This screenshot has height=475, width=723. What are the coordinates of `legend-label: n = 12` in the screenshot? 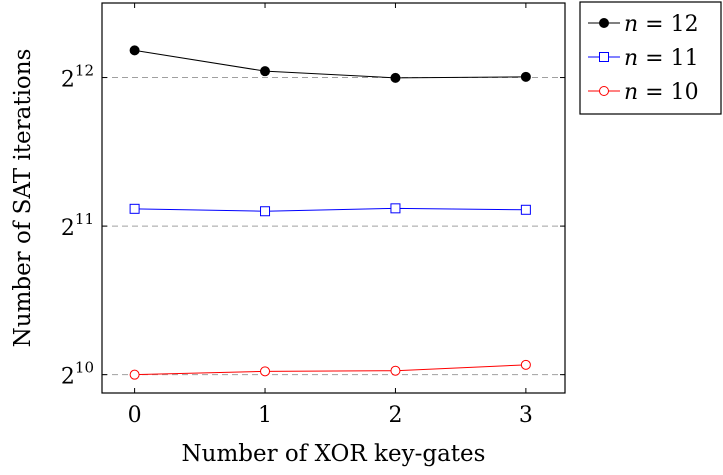 It's located at (661, 24).